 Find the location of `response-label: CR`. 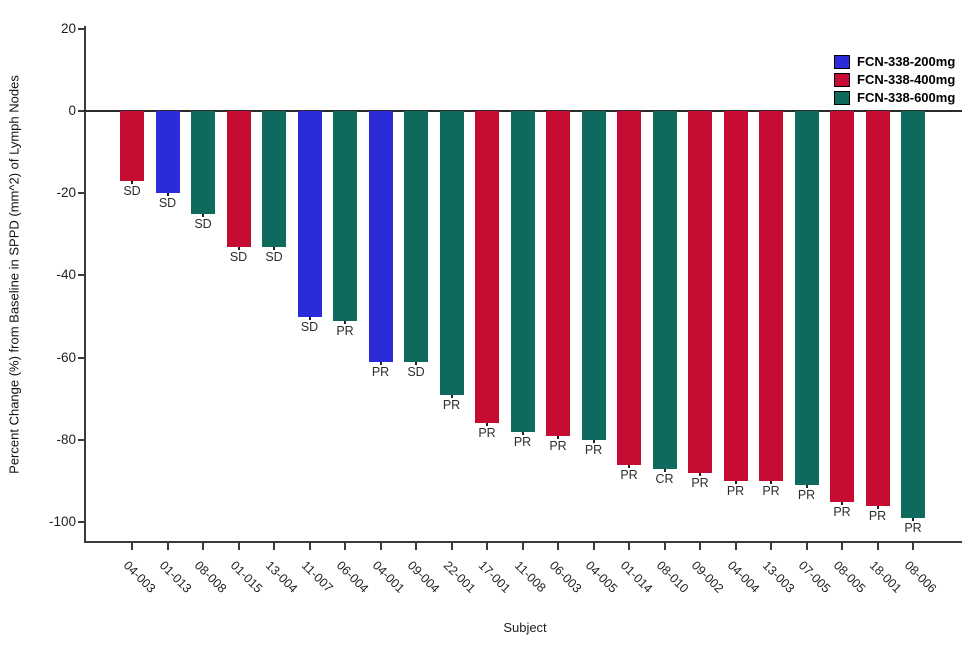

response-label: CR is located at coordinates (664, 478).